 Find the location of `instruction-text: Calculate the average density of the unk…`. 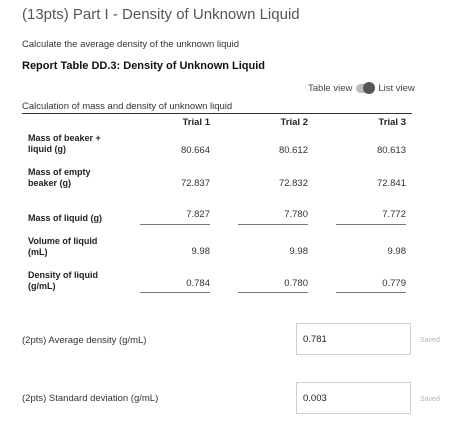

instruction-text: Calculate the average density of the unk… is located at coordinates (131, 44).